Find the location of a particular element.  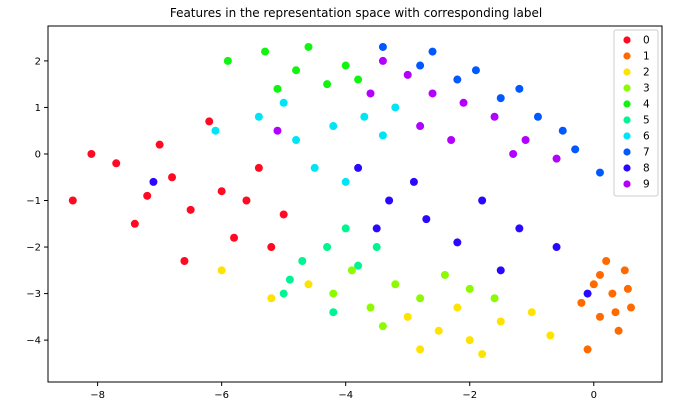

y-tick-label: −1 is located at coordinates (33, 201).